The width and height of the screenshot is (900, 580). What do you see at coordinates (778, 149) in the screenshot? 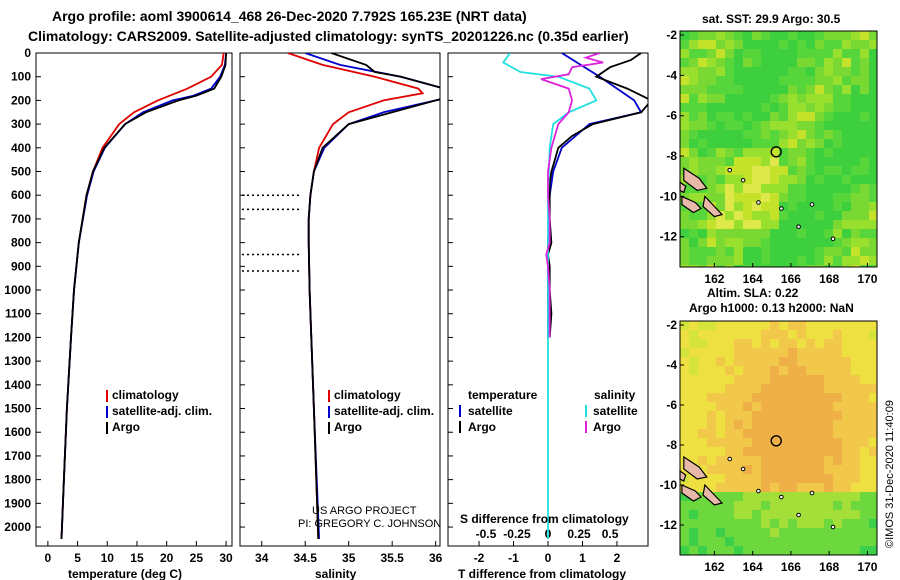
I see `map-frame` at bounding box center [778, 149].